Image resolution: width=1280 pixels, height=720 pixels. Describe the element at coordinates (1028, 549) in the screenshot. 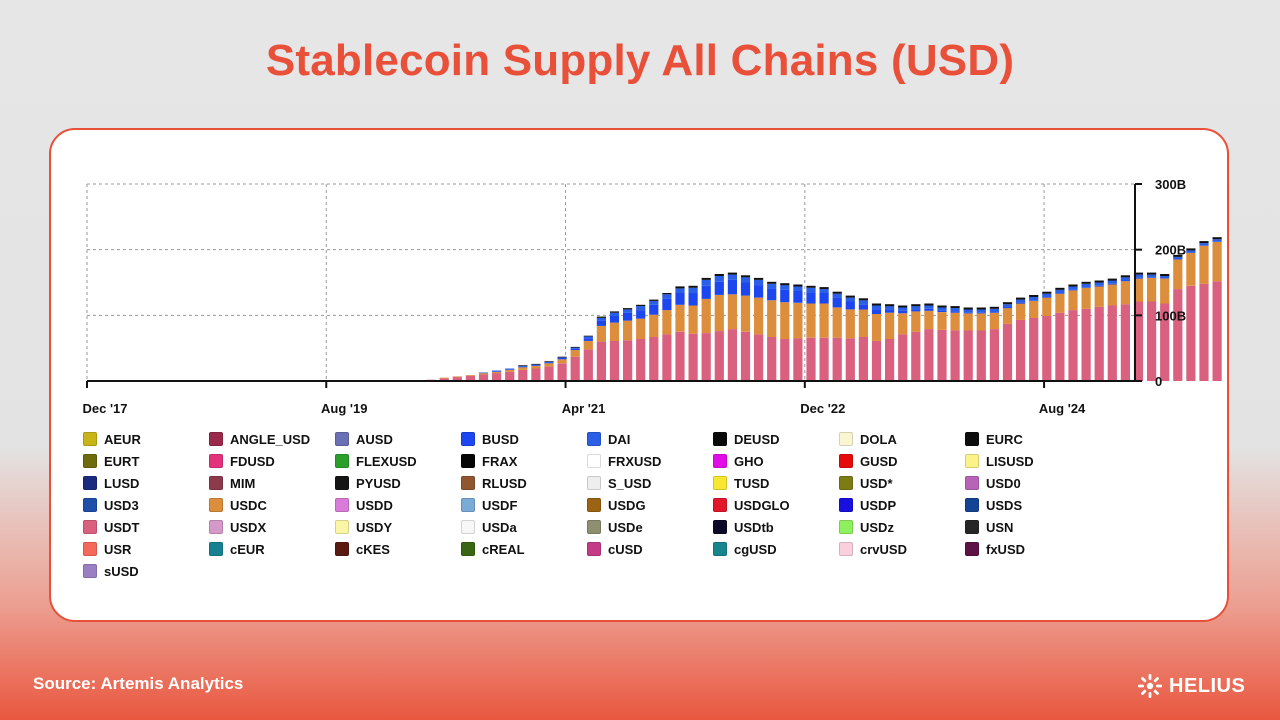

I see `legend-item: fxUSD` at that location.